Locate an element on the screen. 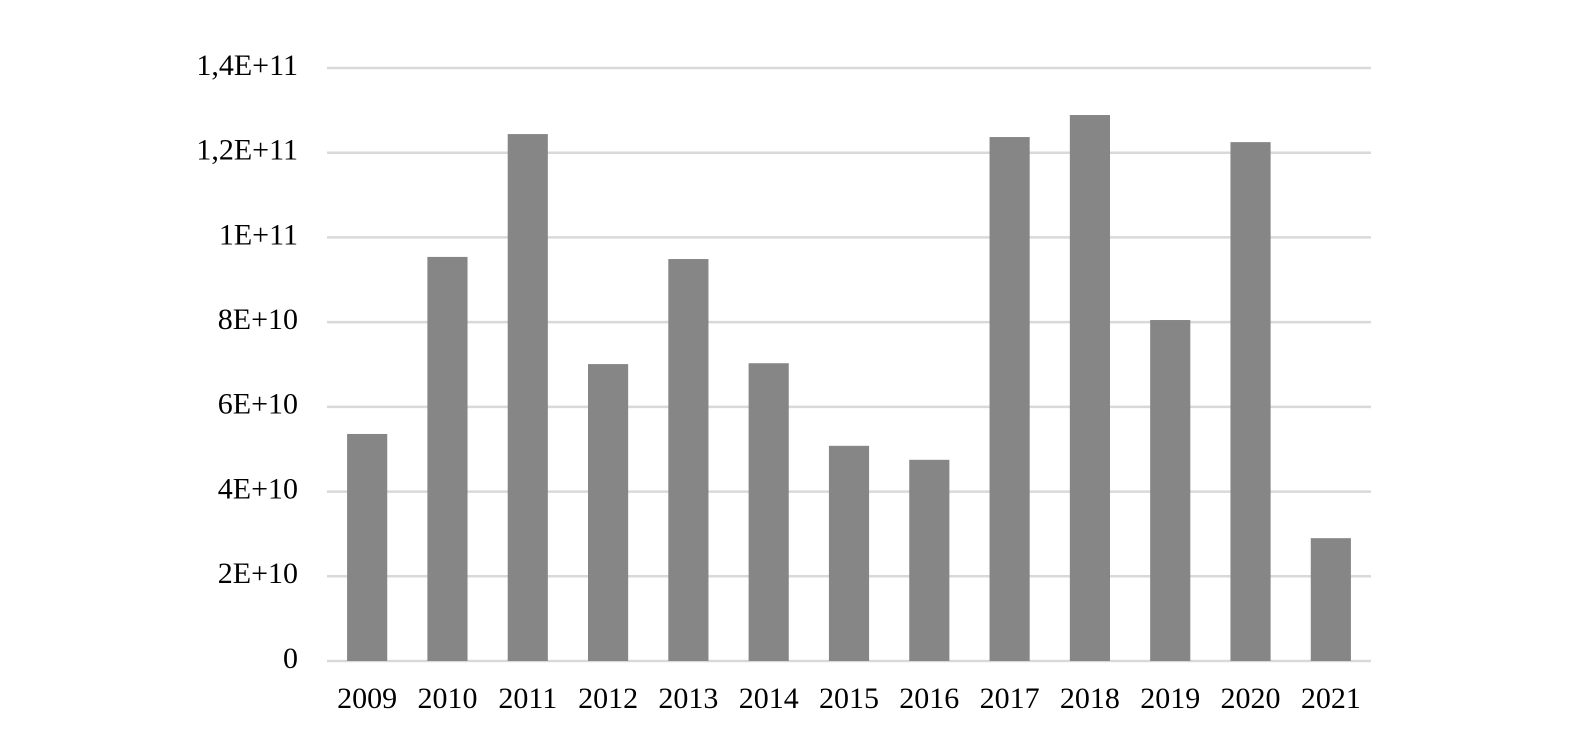  x-tick-label: 2013 is located at coordinates (688, 698).